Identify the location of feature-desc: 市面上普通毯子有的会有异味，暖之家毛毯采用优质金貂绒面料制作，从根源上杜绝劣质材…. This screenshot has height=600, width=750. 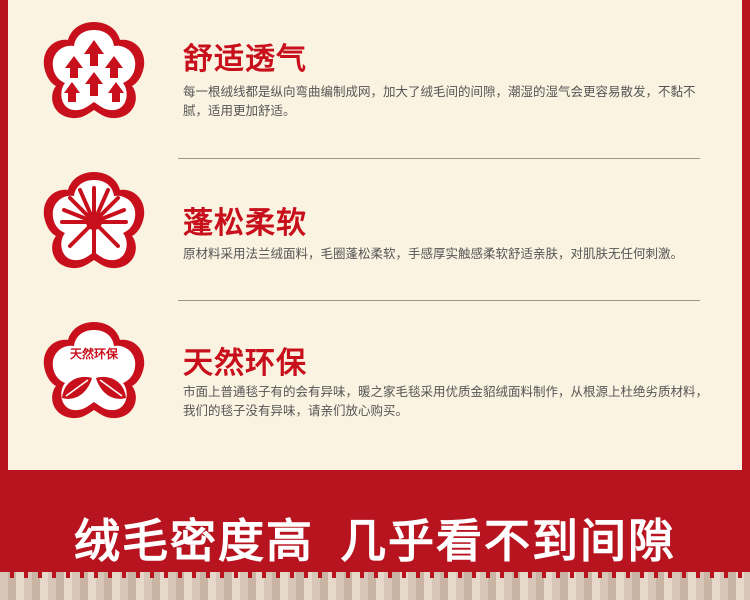
(446, 401).